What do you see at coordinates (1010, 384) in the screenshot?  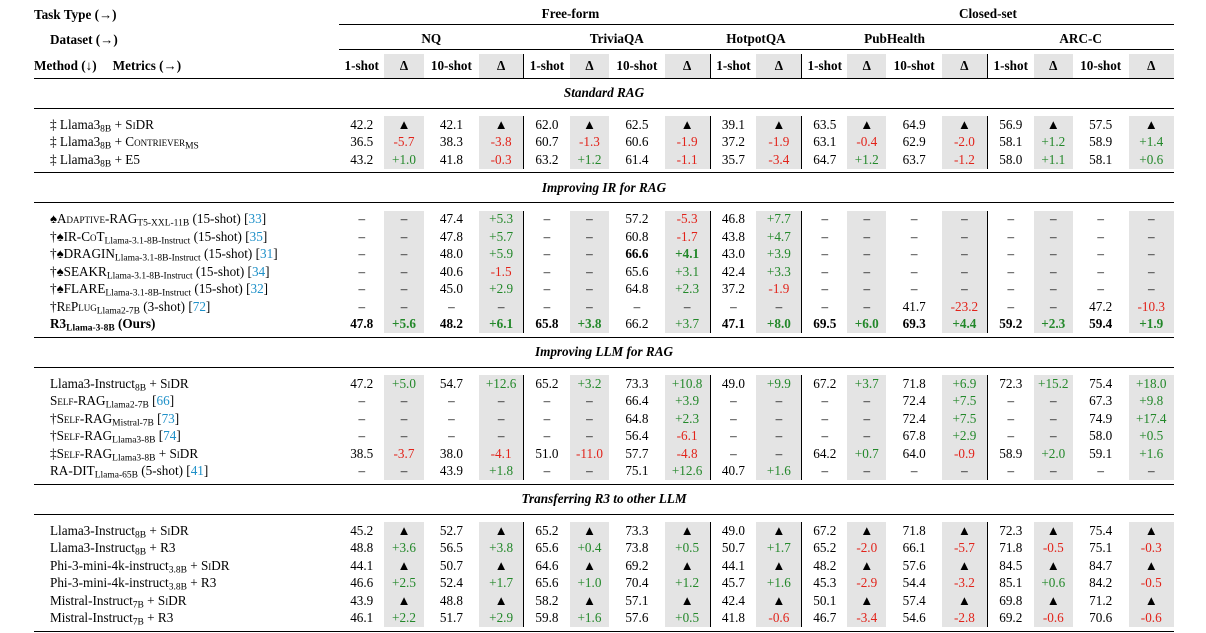 I see `score-cell: 72.3` at bounding box center [1010, 384].